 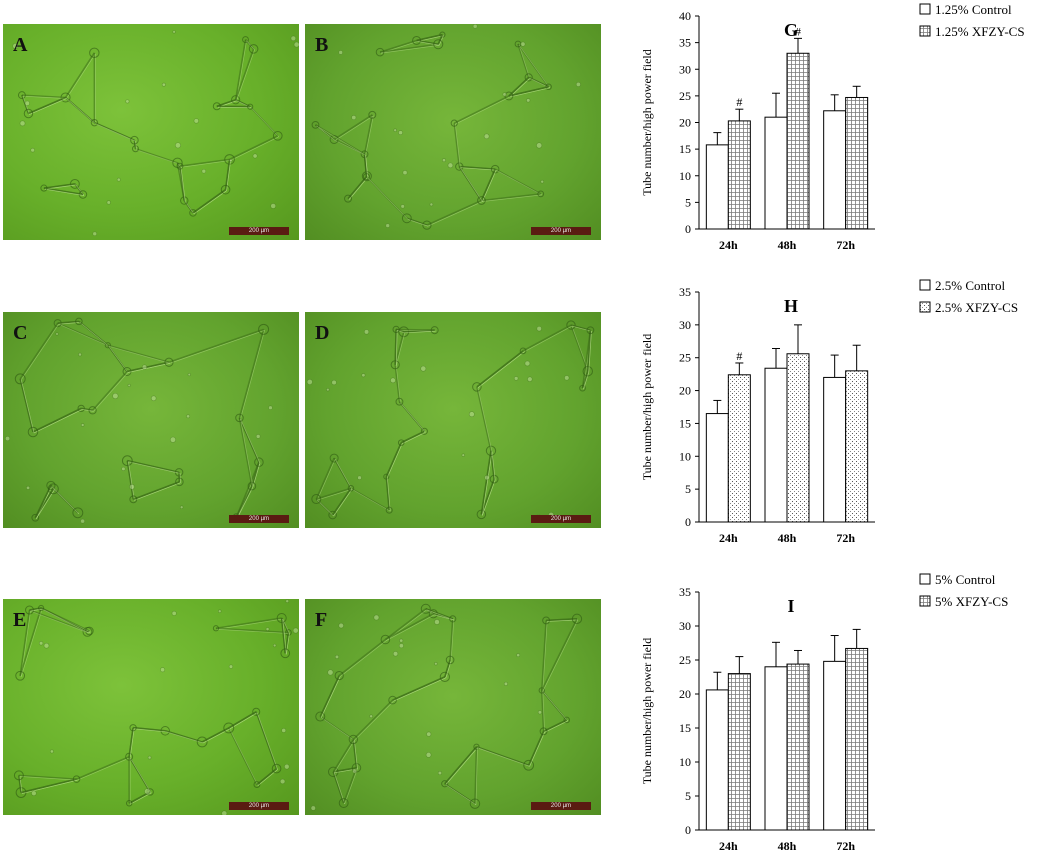 I want to click on scale-bar-a: 200 µm, so click(x=259, y=231).